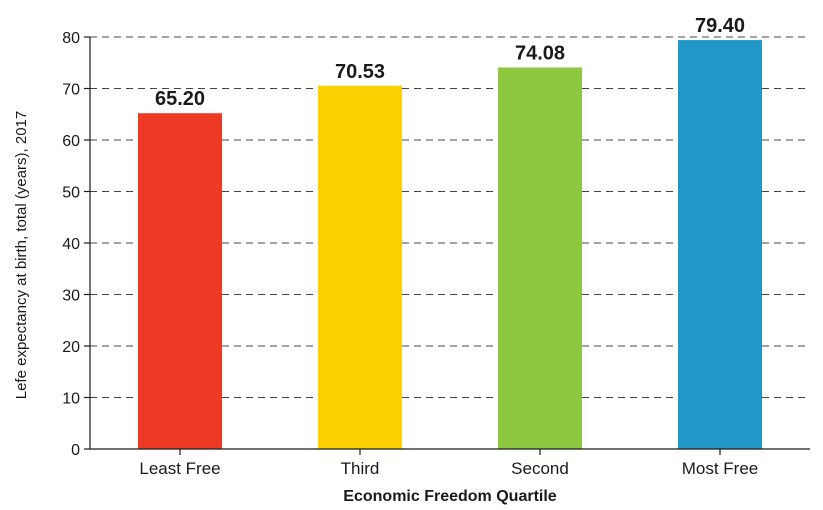 Image resolution: width=823 pixels, height=510 pixels. Describe the element at coordinates (360, 72) in the screenshot. I see `value-label-1: 70.53` at that location.